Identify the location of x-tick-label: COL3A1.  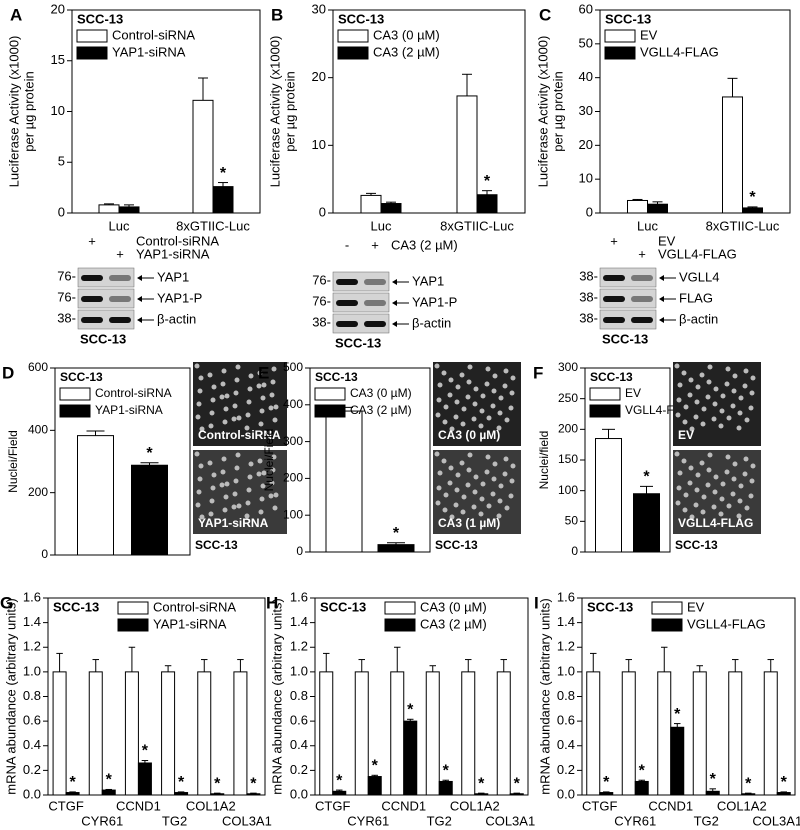
(510, 820).